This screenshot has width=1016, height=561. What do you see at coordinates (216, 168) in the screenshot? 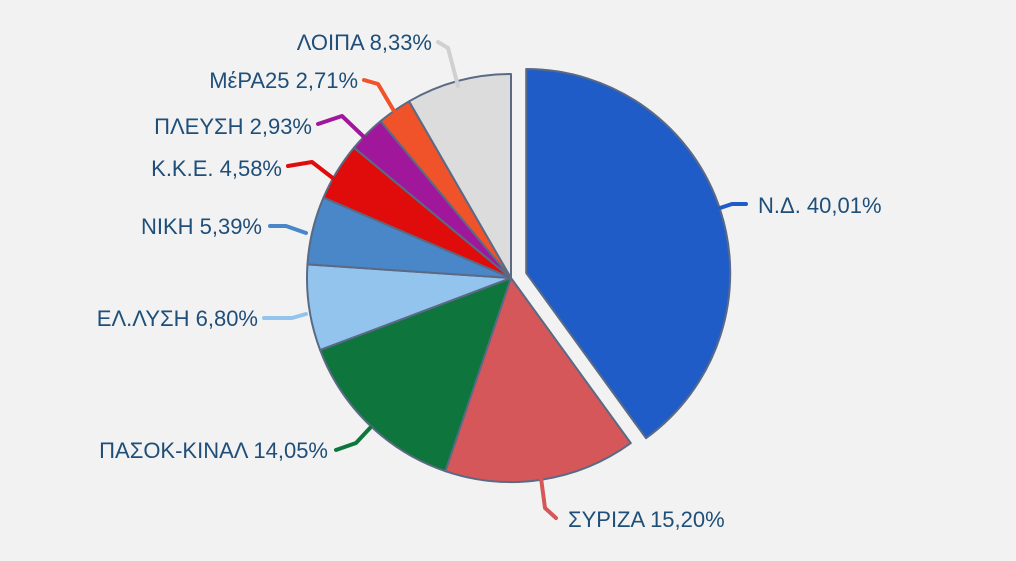
I see `data-label-6: Κ.Κ.Ε. 4,58%` at bounding box center [216, 168].